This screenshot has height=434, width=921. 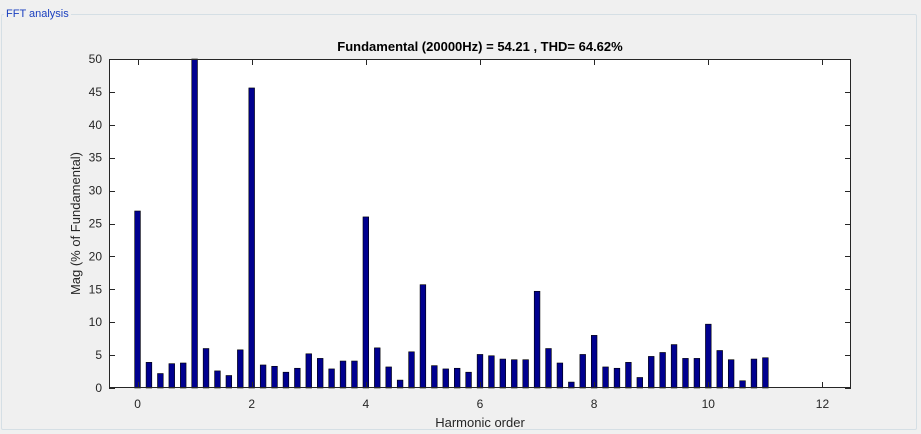 What do you see at coordinates (480, 404) in the screenshot?
I see `x-tick-label-3: 6` at bounding box center [480, 404].